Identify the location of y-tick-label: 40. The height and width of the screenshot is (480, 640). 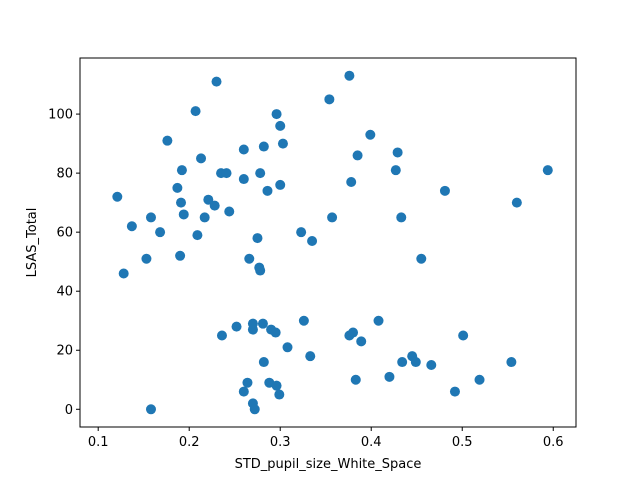
(64, 292).